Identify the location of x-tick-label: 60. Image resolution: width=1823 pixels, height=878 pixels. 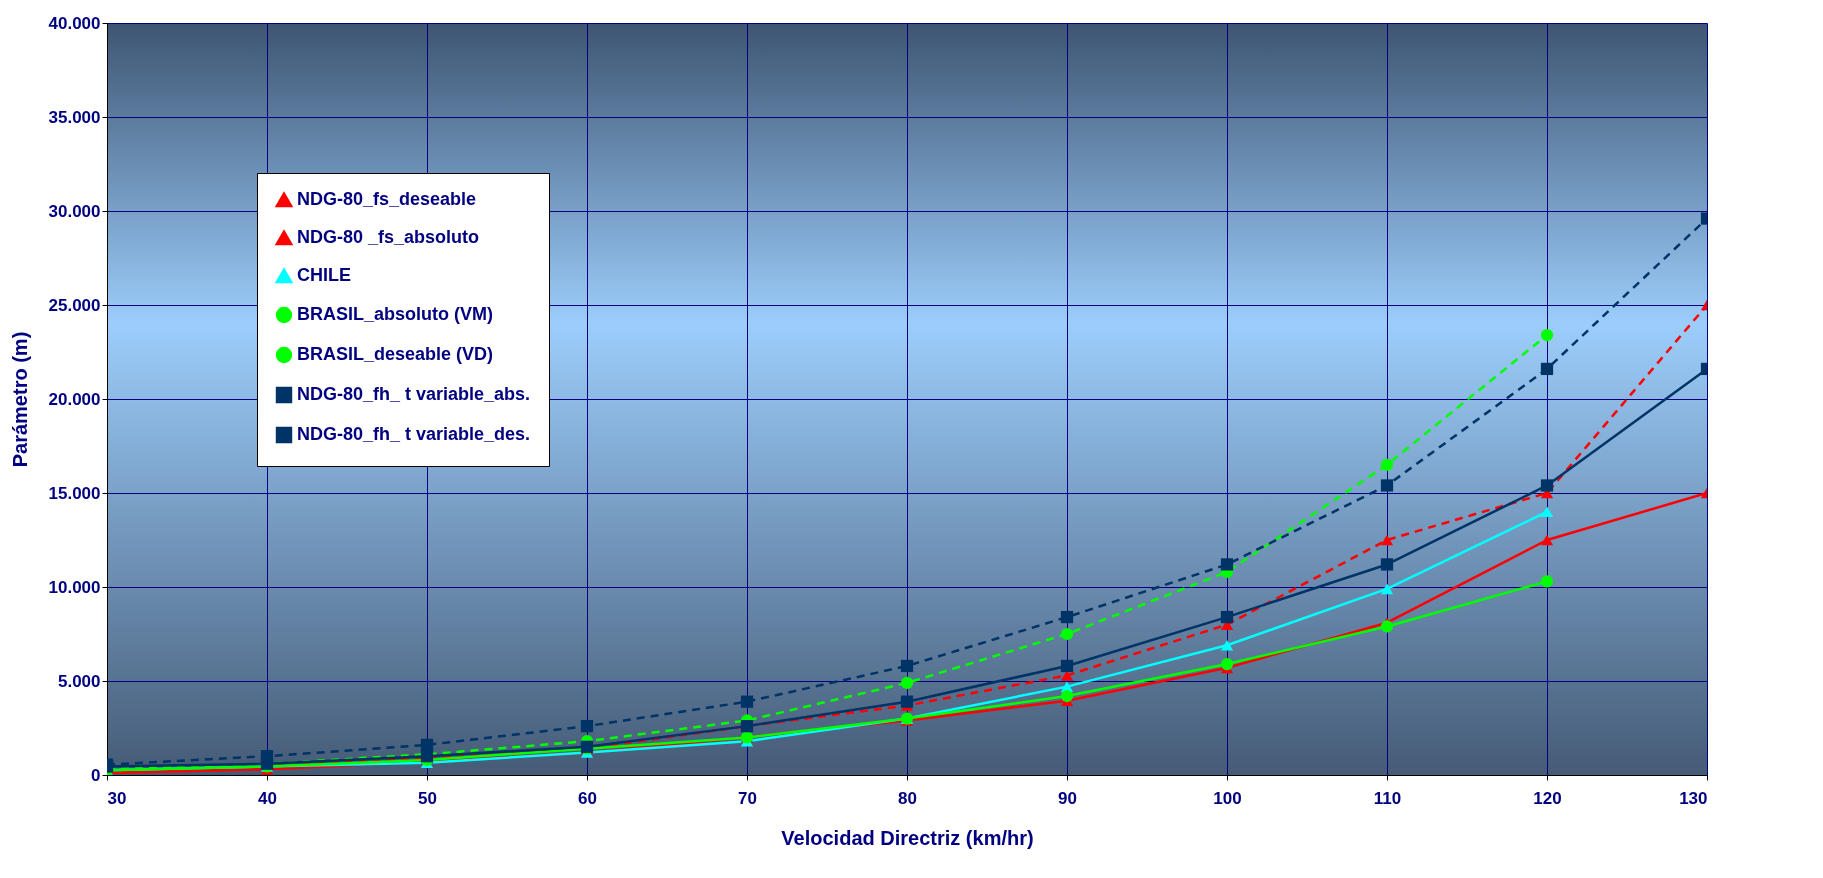
(587, 798).